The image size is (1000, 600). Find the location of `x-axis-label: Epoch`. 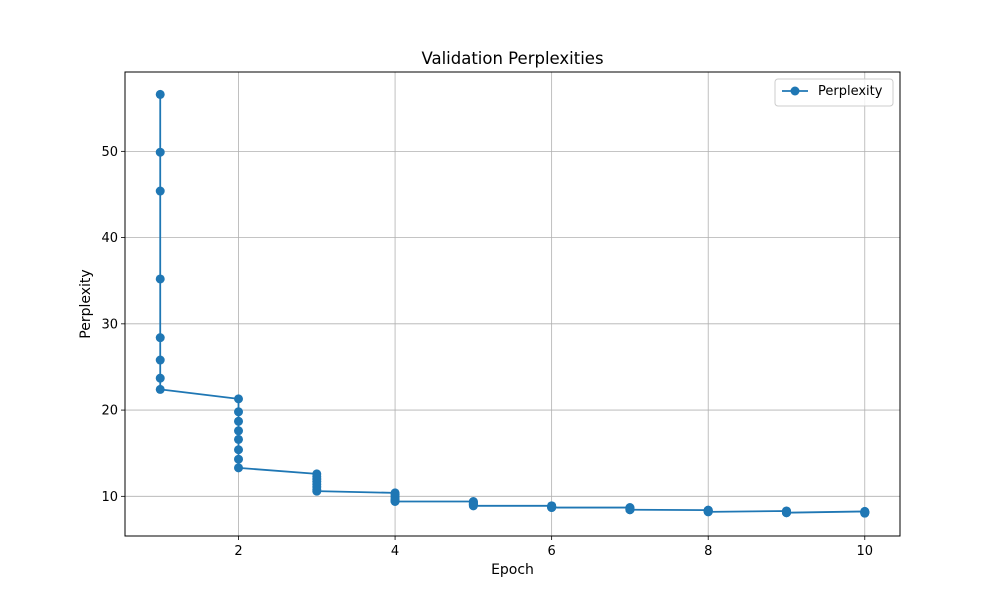

x-axis-label: Epoch is located at coordinates (512, 570).